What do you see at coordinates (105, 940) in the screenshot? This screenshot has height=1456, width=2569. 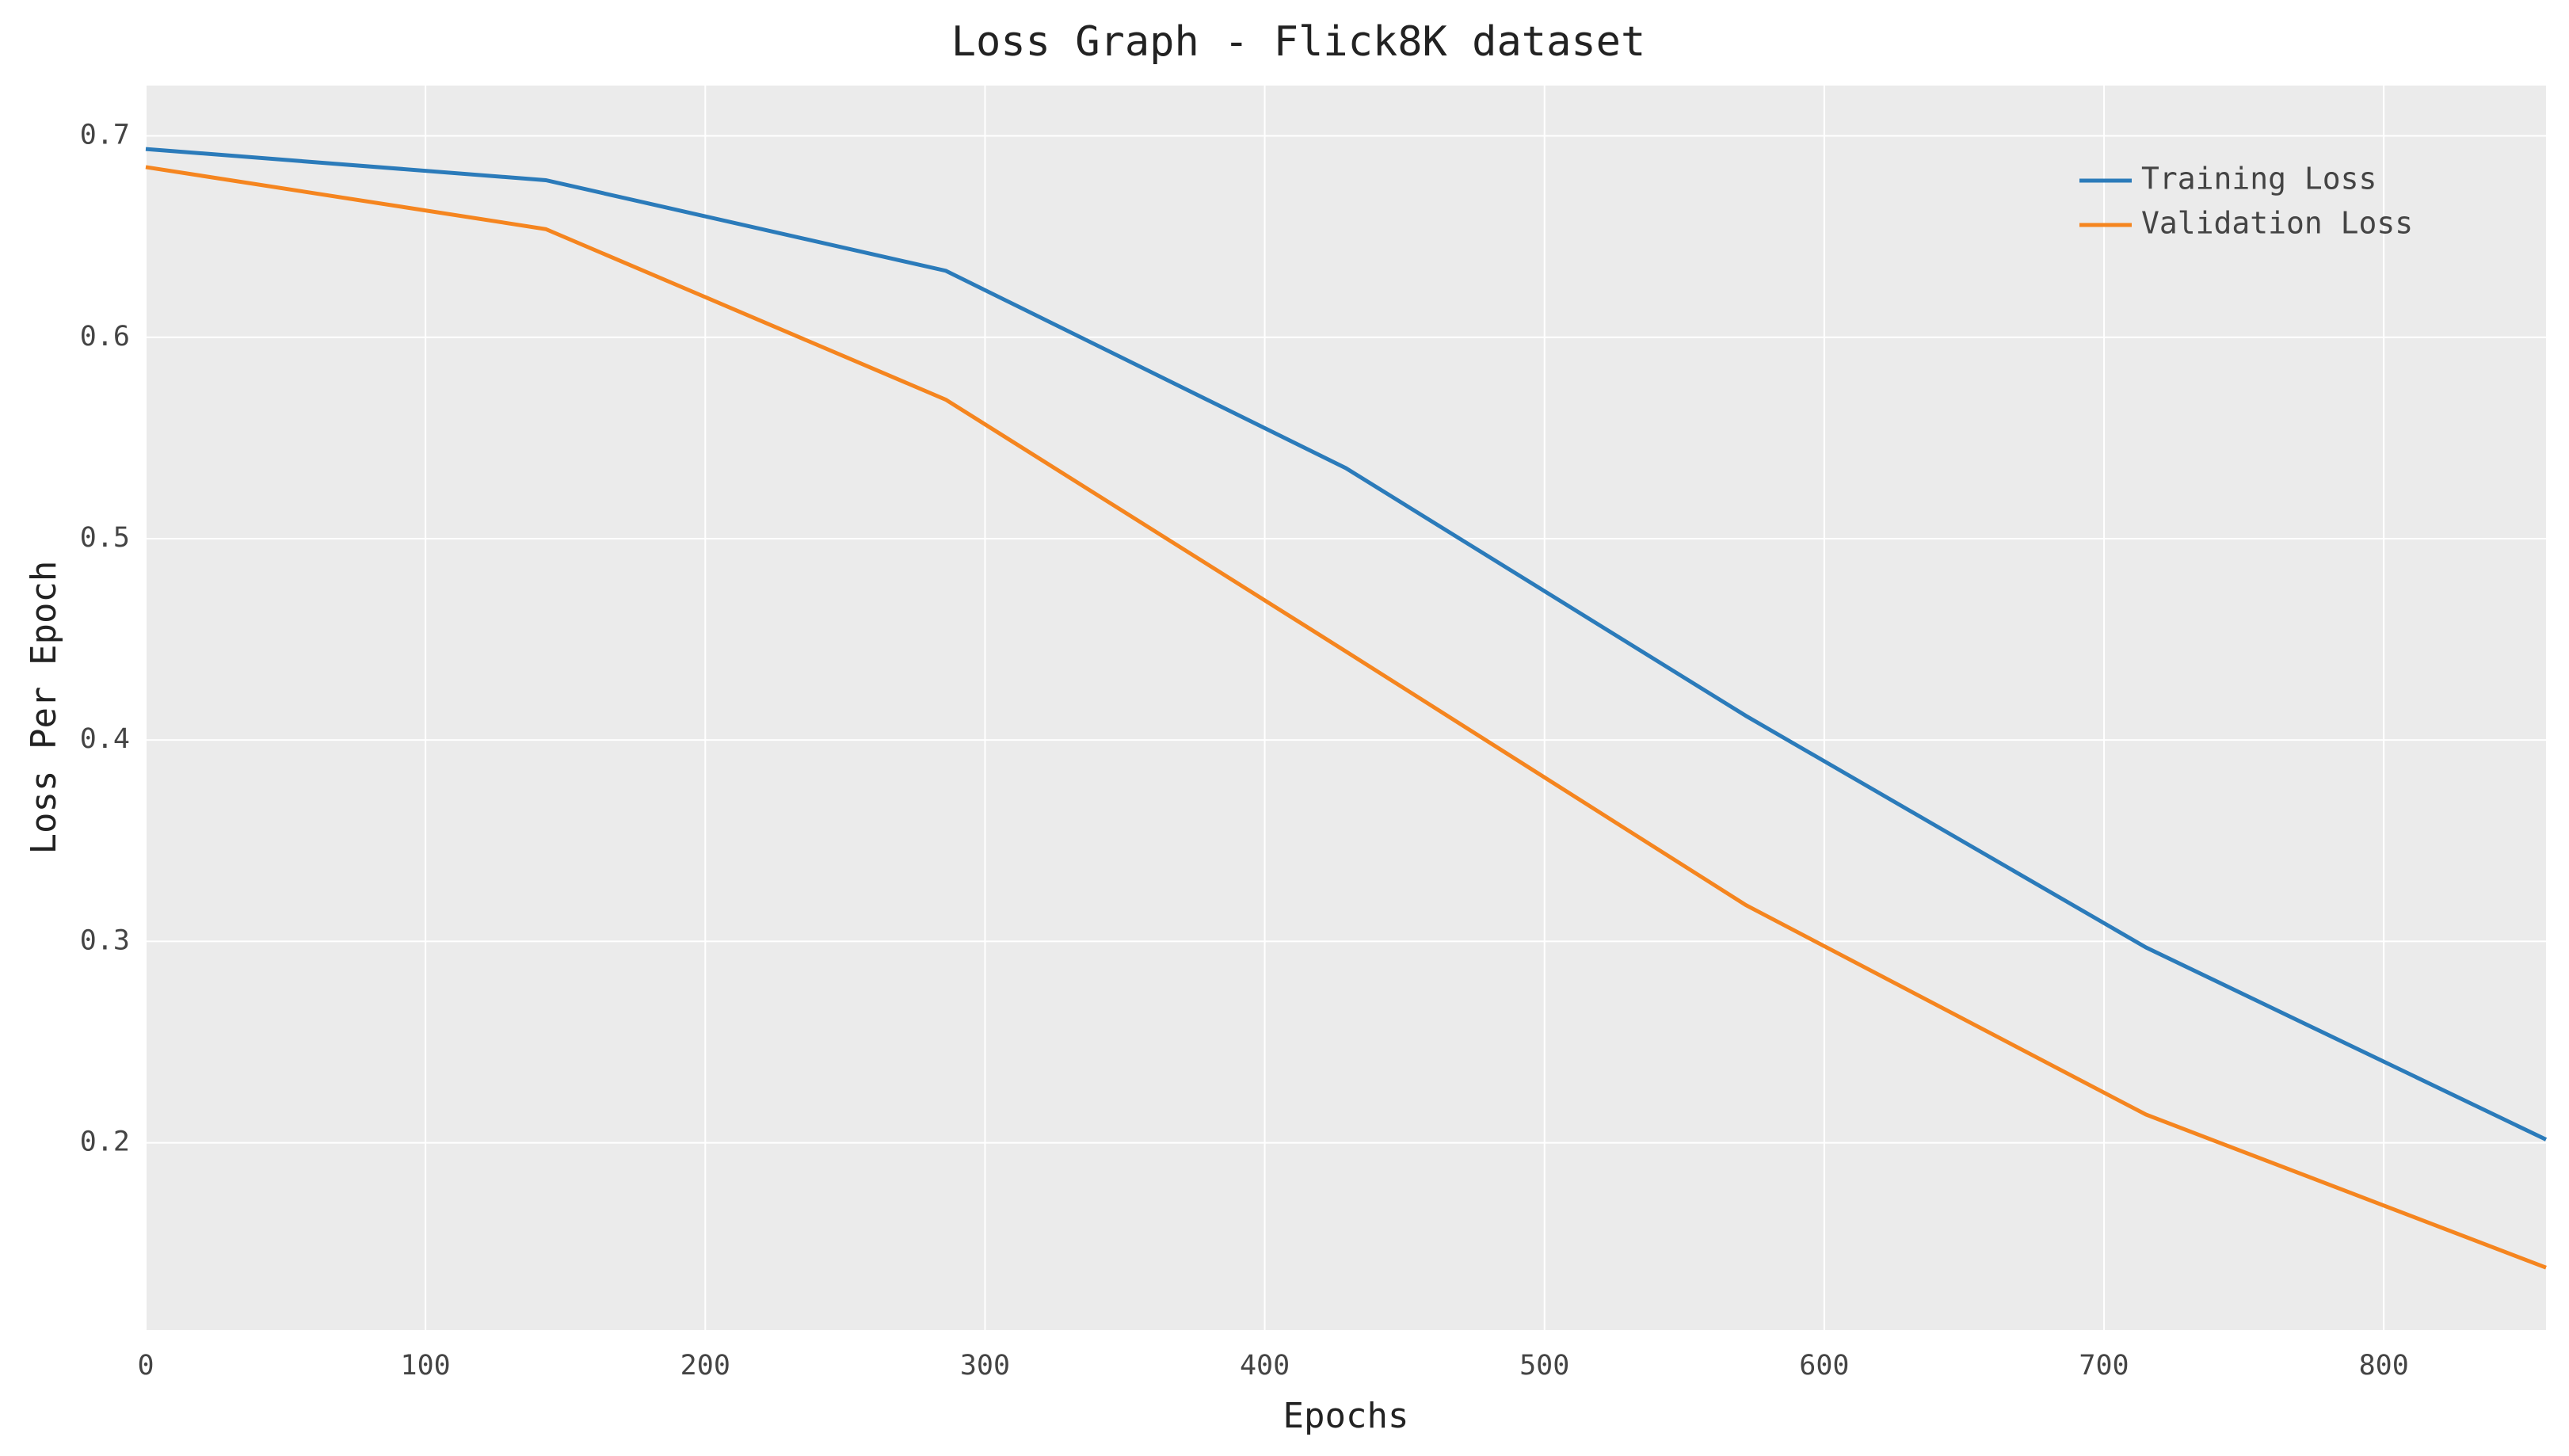 I see `y-tick-label: 0.3` at bounding box center [105, 940].